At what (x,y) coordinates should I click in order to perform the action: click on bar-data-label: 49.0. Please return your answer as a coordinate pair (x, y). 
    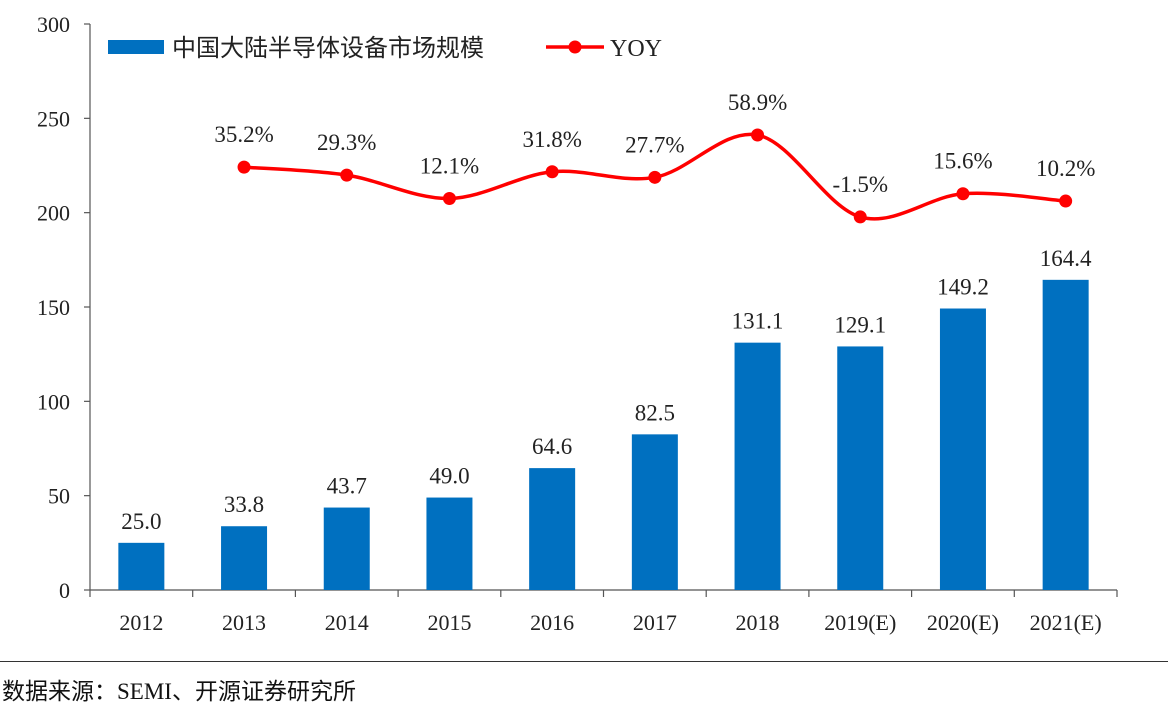
    Looking at the image, I should click on (449, 476).